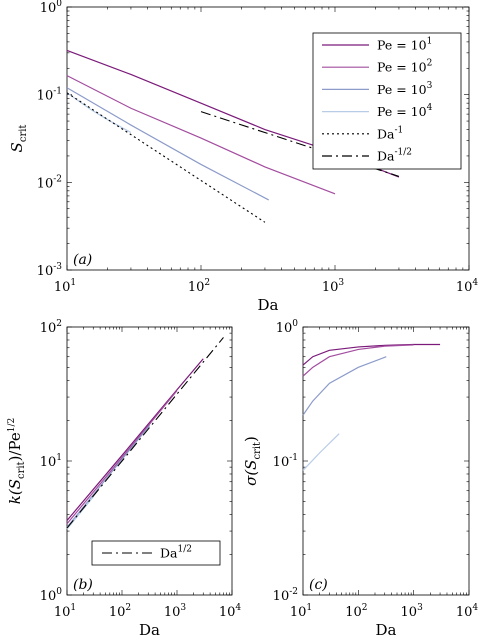 The height and width of the screenshot is (640, 484). I want to click on y-tick-label: 10¹, so click(51, 461).